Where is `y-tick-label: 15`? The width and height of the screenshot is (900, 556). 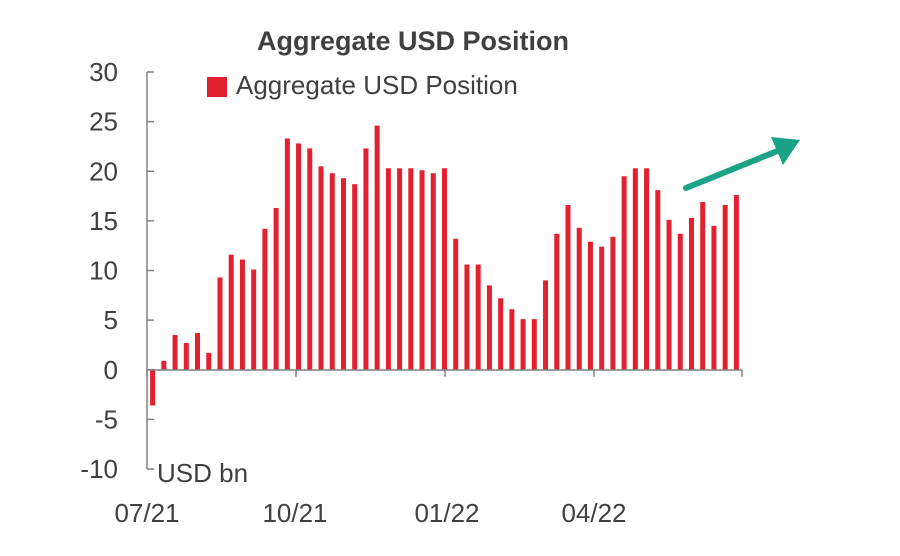
y-tick-label: 15 is located at coordinates (103, 221).